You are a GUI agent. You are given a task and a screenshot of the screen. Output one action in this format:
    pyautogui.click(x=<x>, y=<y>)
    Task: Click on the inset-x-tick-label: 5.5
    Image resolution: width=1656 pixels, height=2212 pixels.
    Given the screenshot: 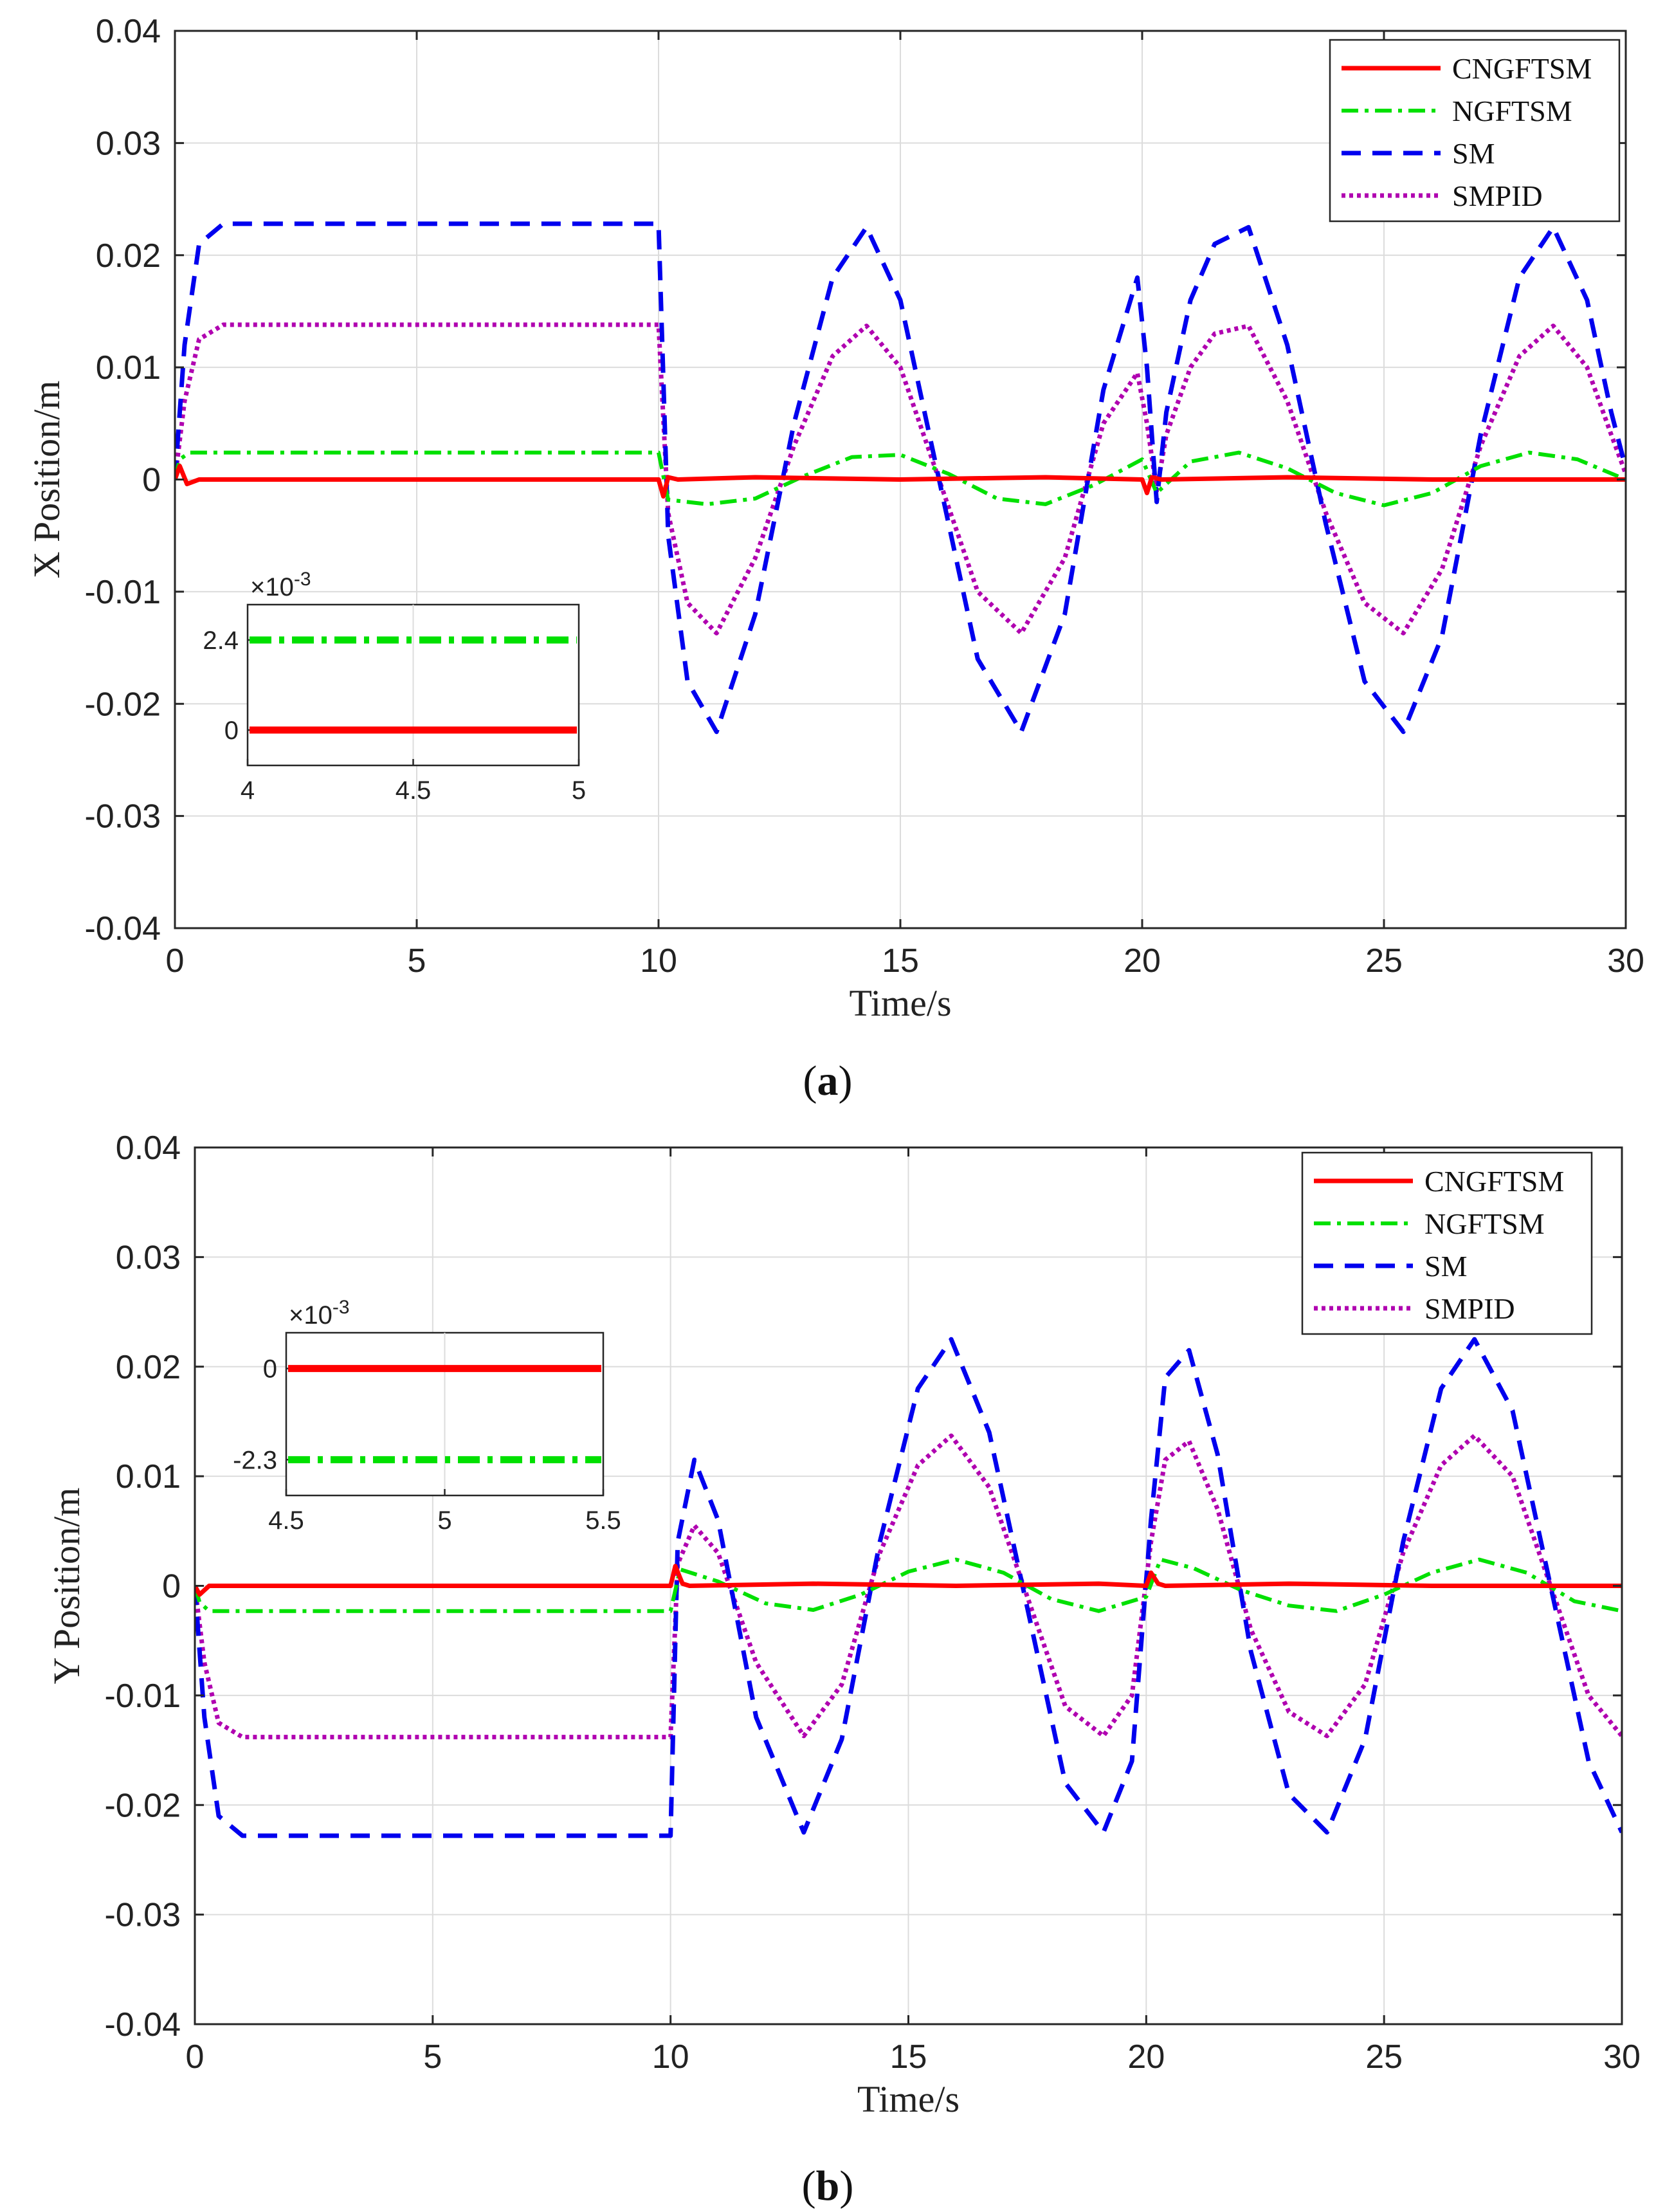 What is the action you would take?
    pyautogui.click(x=603, y=1520)
    